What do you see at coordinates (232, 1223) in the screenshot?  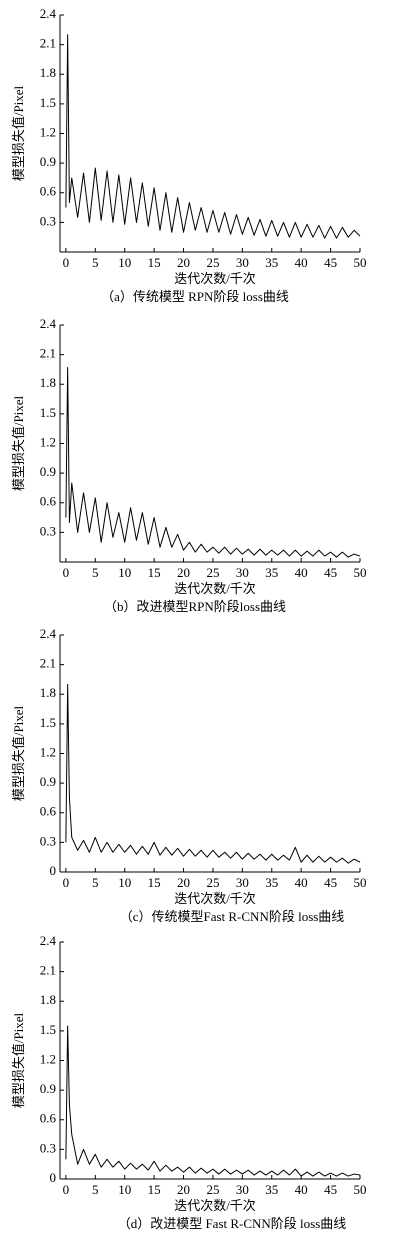 I see `caption: （d）改进模型 Fast R-CNN阶段 loss曲线` at bounding box center [232, 1223].